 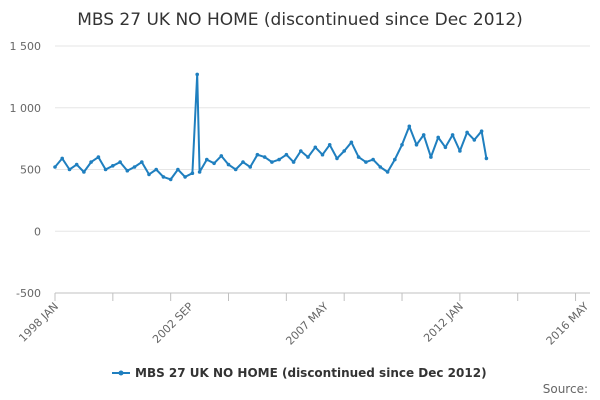 What do you see at coordinates (38, 322) in the screenshot?
I see `x-tick-label: 1998 JAN` at bounding box center [38, 322].